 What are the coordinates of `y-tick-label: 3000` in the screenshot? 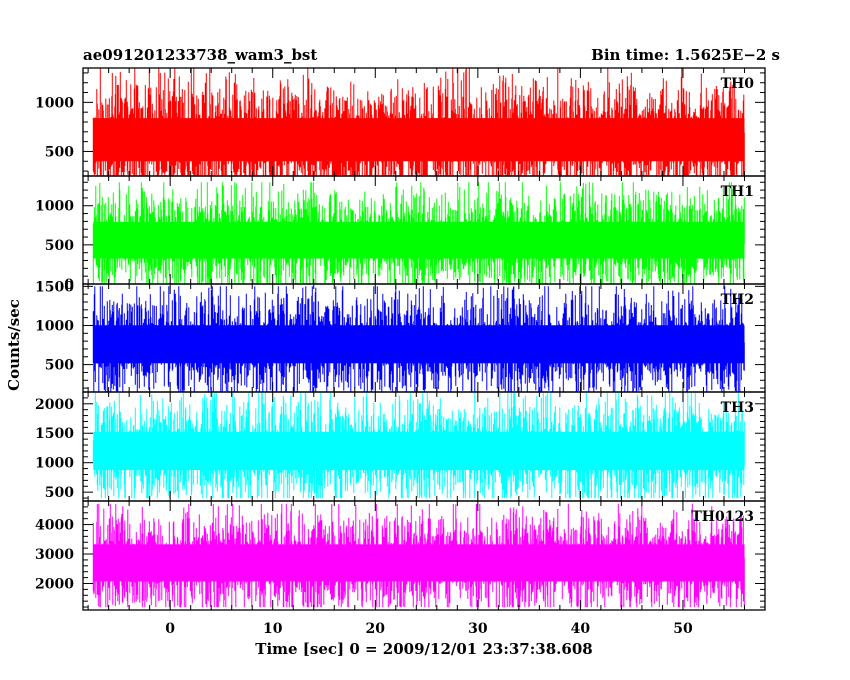 It's located at (54, 555).